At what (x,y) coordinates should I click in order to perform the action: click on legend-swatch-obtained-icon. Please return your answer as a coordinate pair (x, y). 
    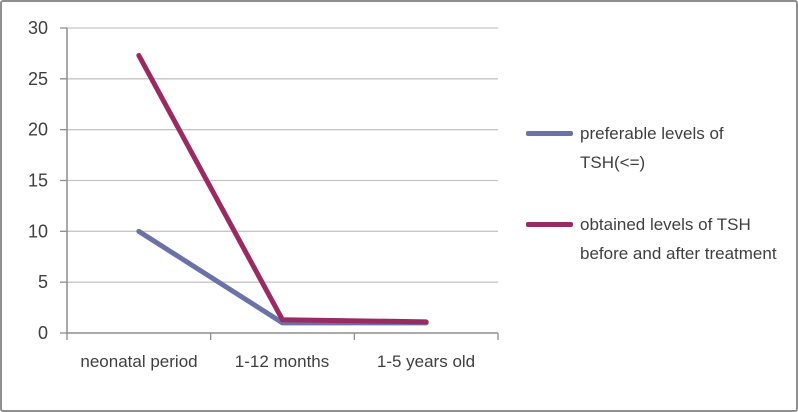
    Looking at the image, I should click on (549, 224).